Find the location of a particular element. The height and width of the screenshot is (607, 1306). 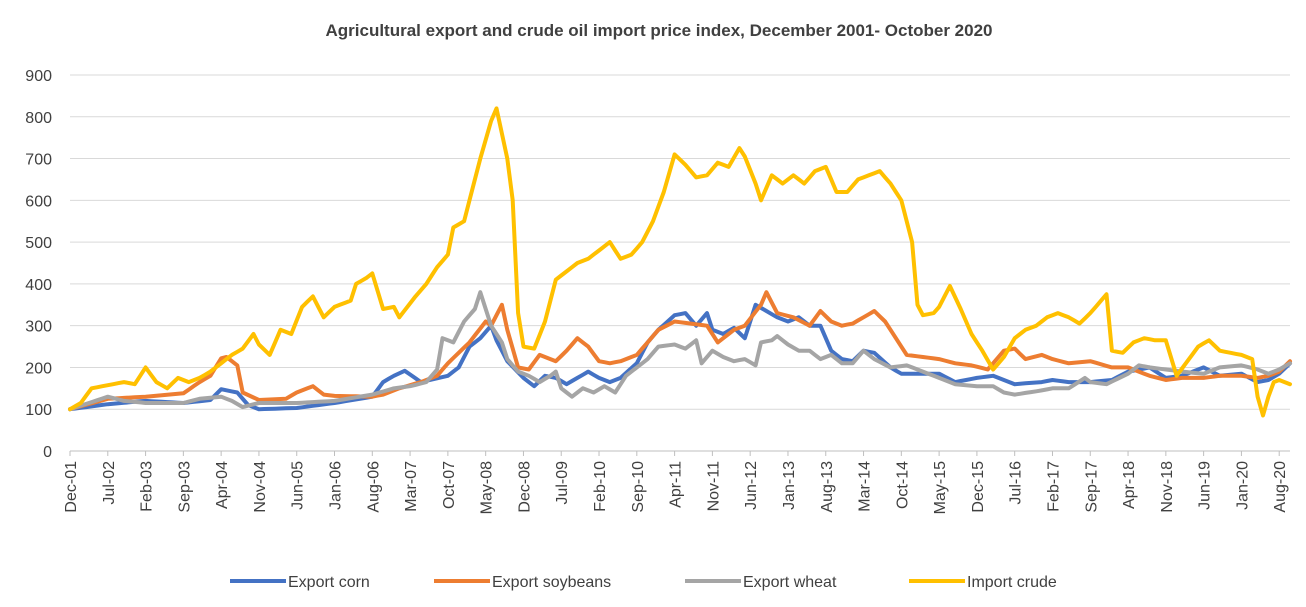

x-tick-label: Jan-20 is located at coordinates (1242, 485).